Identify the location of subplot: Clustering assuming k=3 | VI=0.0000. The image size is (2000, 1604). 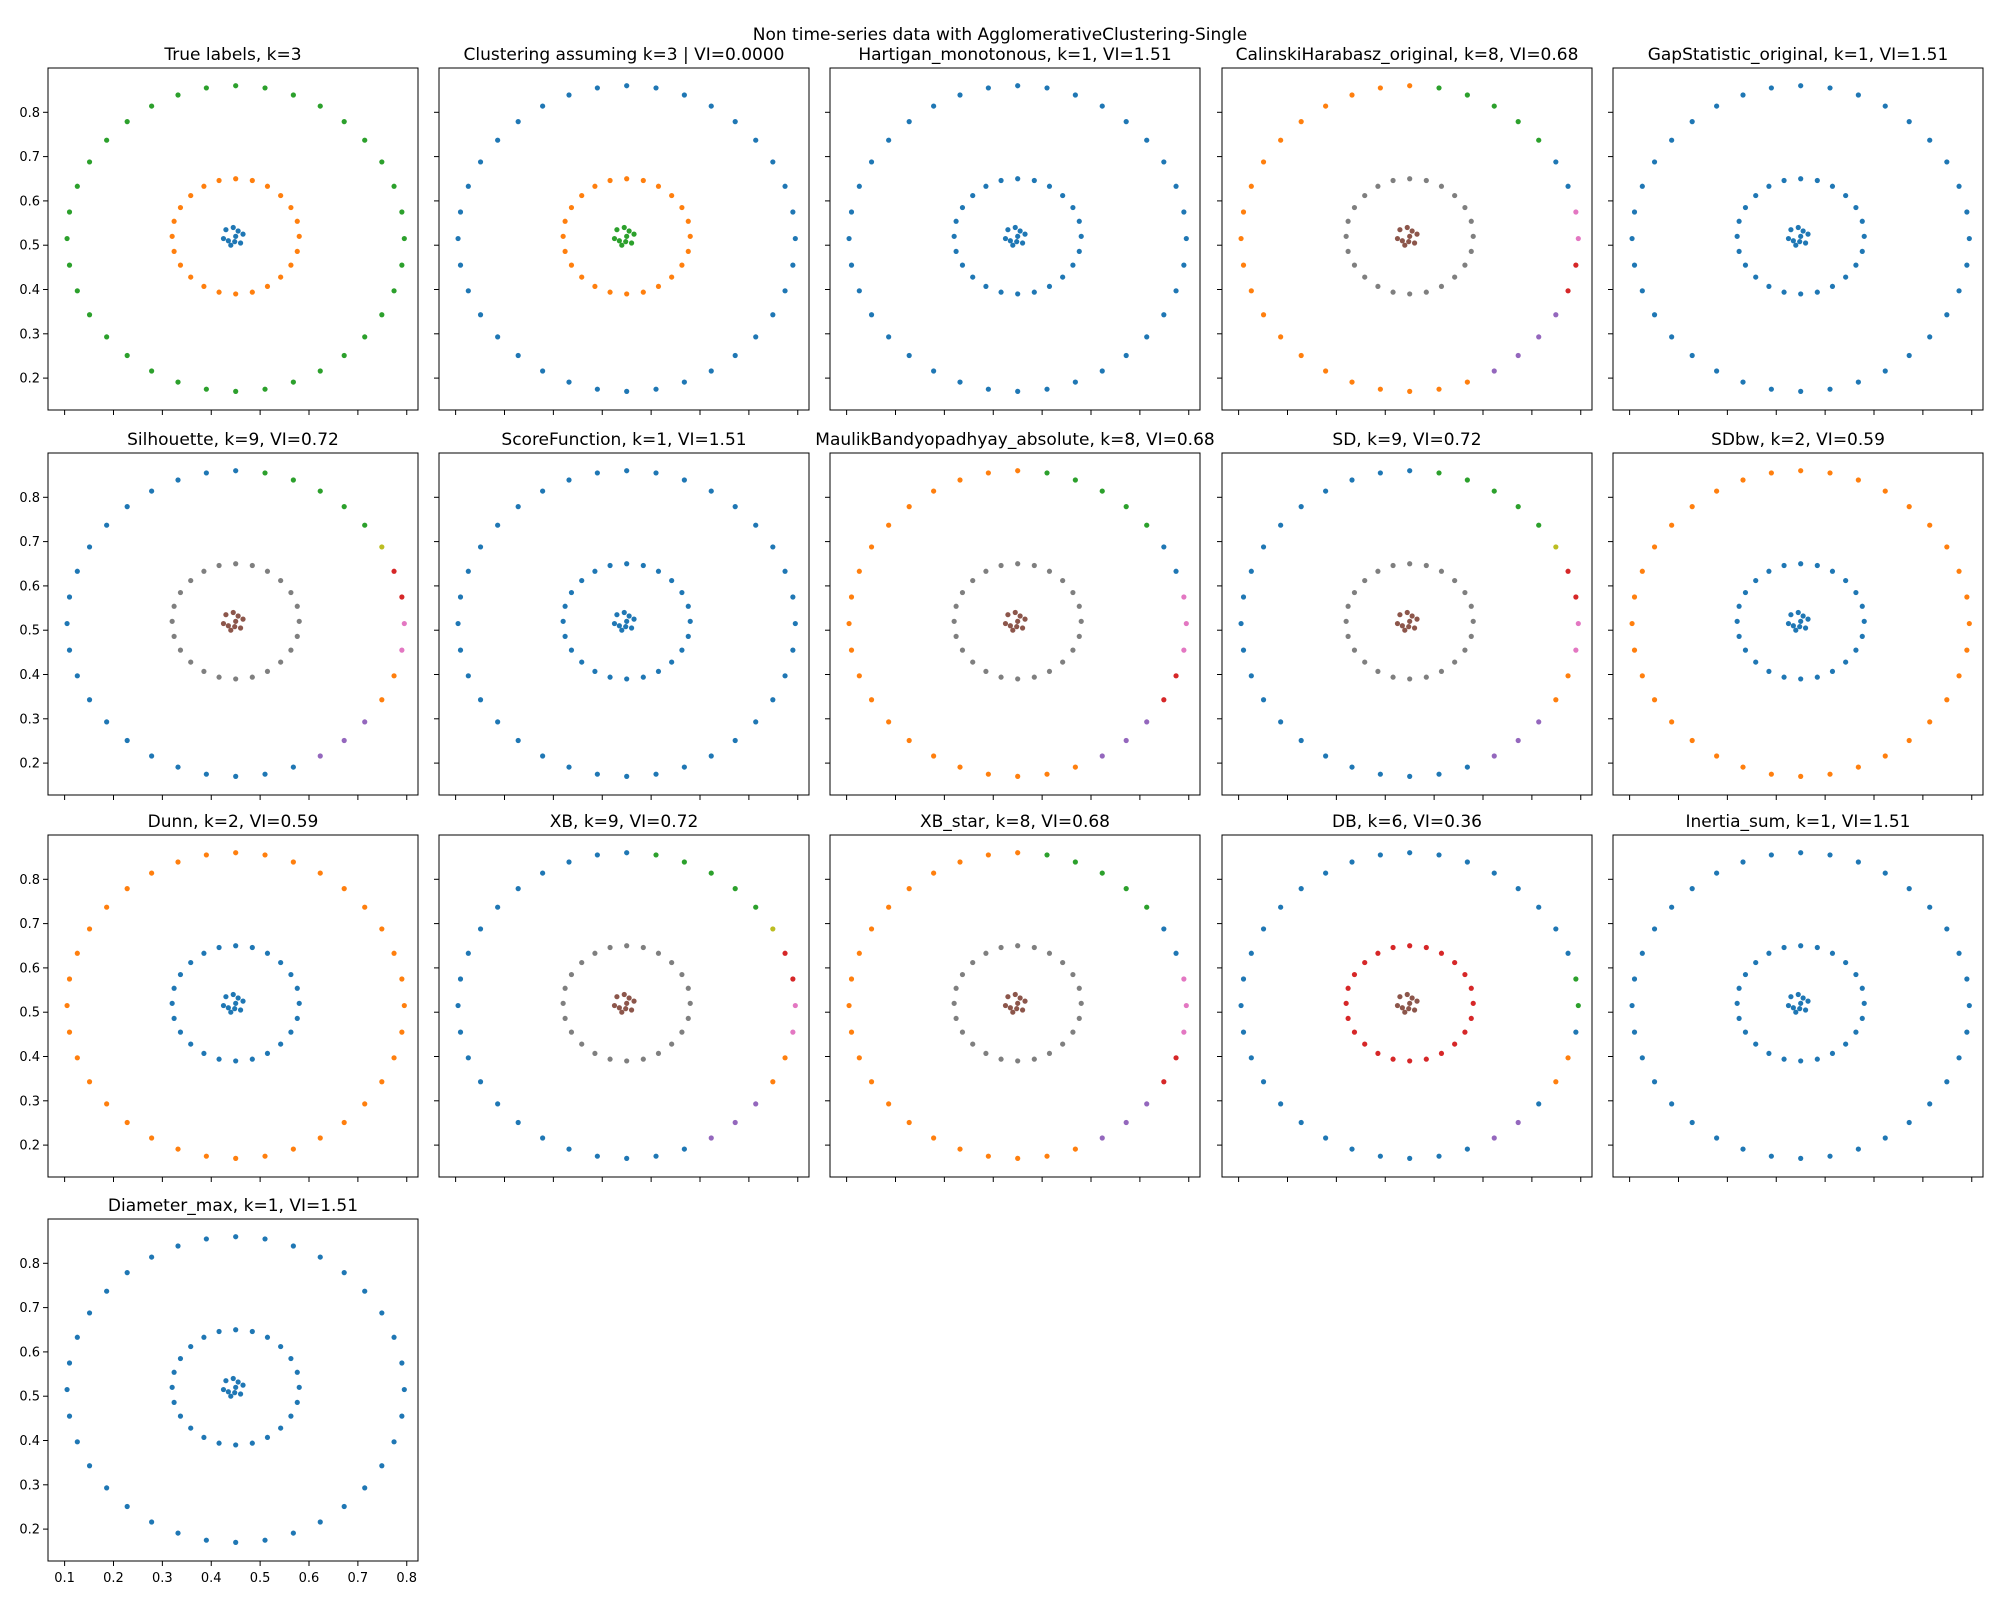
(622, 230).